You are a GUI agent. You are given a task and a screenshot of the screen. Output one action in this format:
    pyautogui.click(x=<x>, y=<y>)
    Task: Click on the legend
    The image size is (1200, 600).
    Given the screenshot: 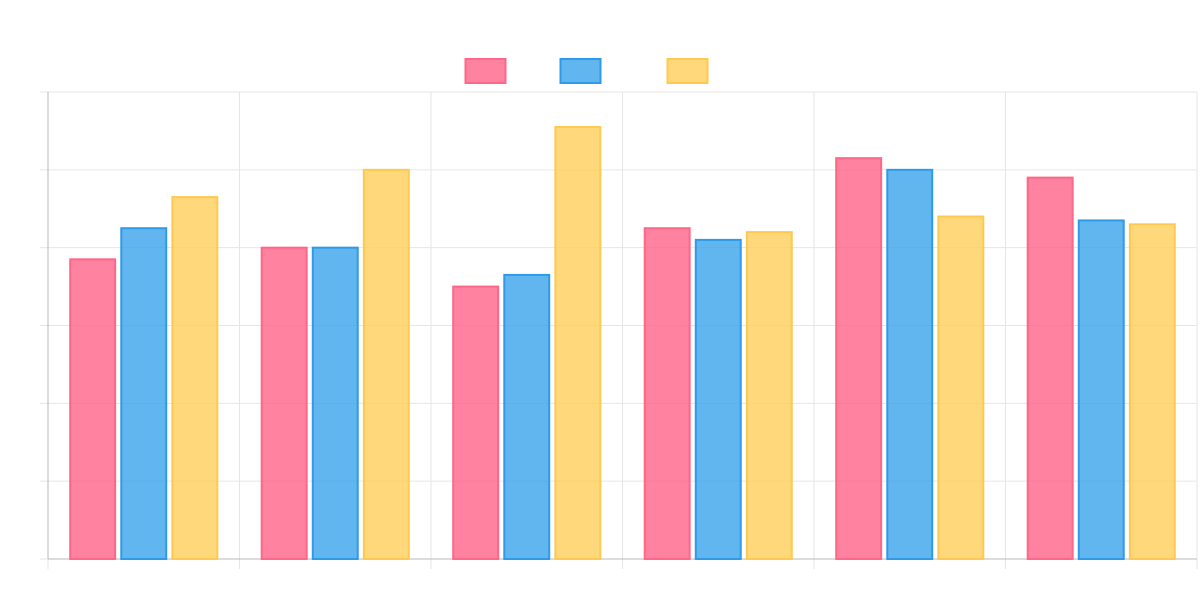 What is the action you would take?
    pyautogui.click(x=586, y=71)
    